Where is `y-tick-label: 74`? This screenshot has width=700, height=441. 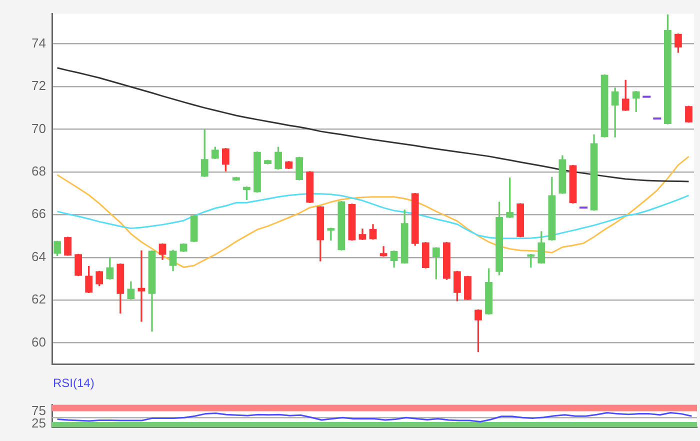
y-tick-label: 74 is located at coordinates (39, 42).